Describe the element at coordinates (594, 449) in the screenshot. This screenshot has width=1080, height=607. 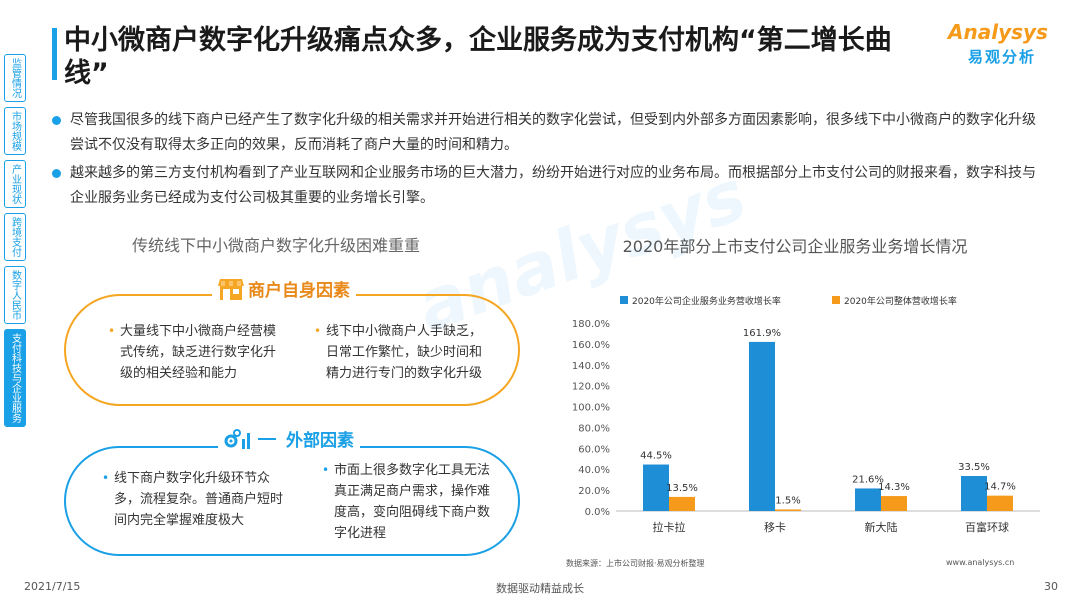
I see `y-tick-label: 60.0%` at that location.